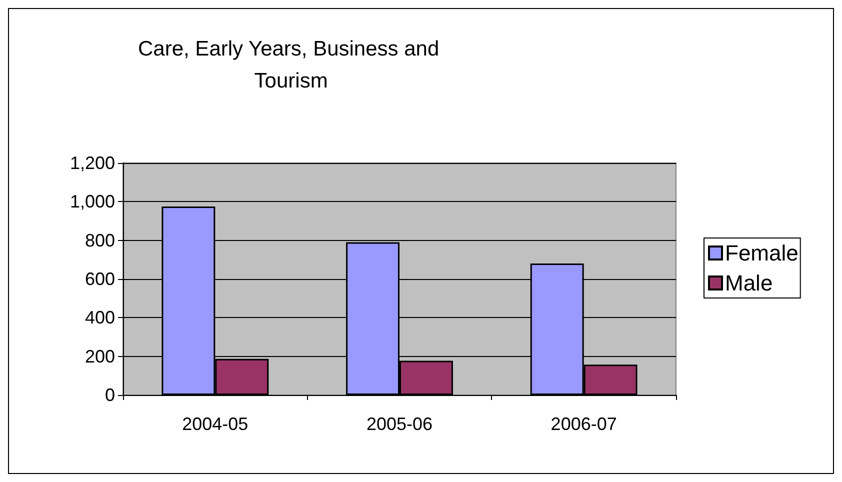 The image size is (842, 482). Describe the element at coordinates (92, 202) in the screenshot. I see `y-tick-label: 1,000` at that location.